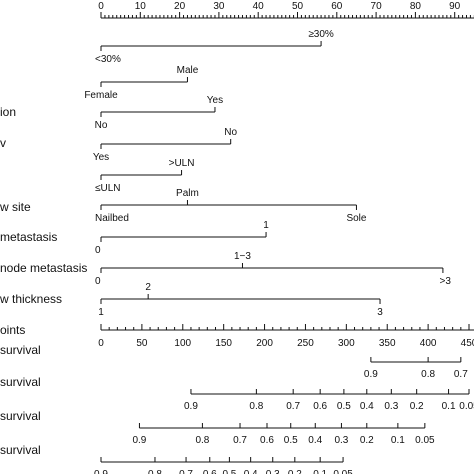 Image resolution: width=474 pixels, height=474 pixels. I want to click on points-tick-label: 10, so click(141, 6).